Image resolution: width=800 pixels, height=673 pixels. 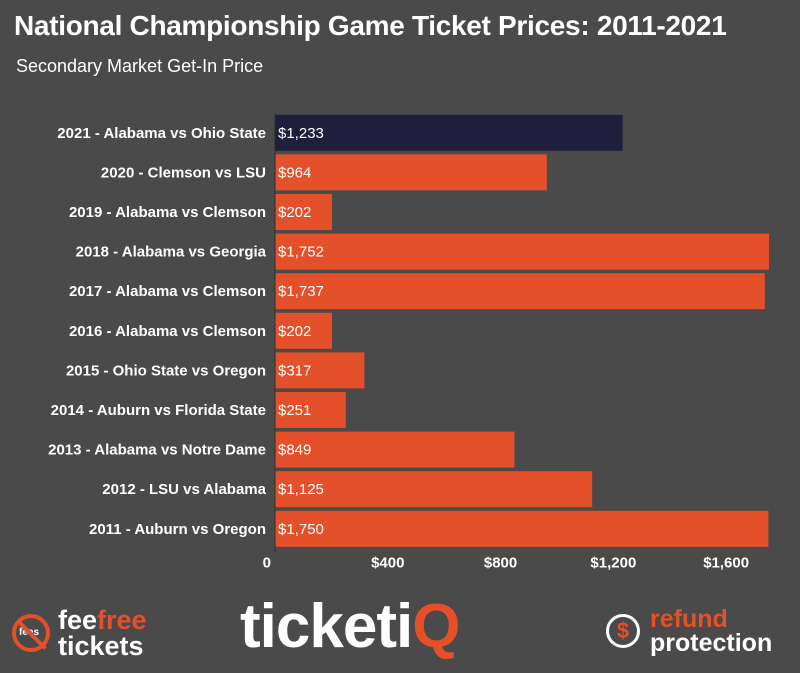 What do you see at coordinates (294, 172) in the screenshot?
I see `data-label: $964` at bounding box center [294, 172].